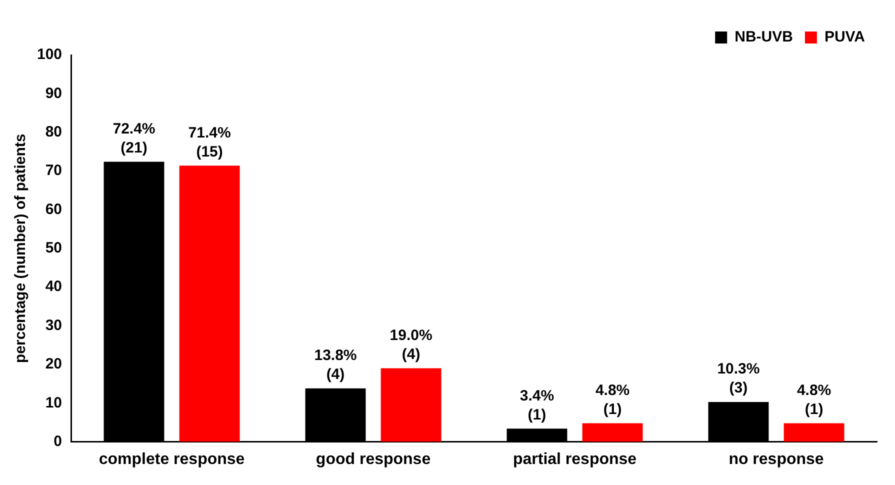  I want to click on data-label: 3.4% (1), so click(537, 405).